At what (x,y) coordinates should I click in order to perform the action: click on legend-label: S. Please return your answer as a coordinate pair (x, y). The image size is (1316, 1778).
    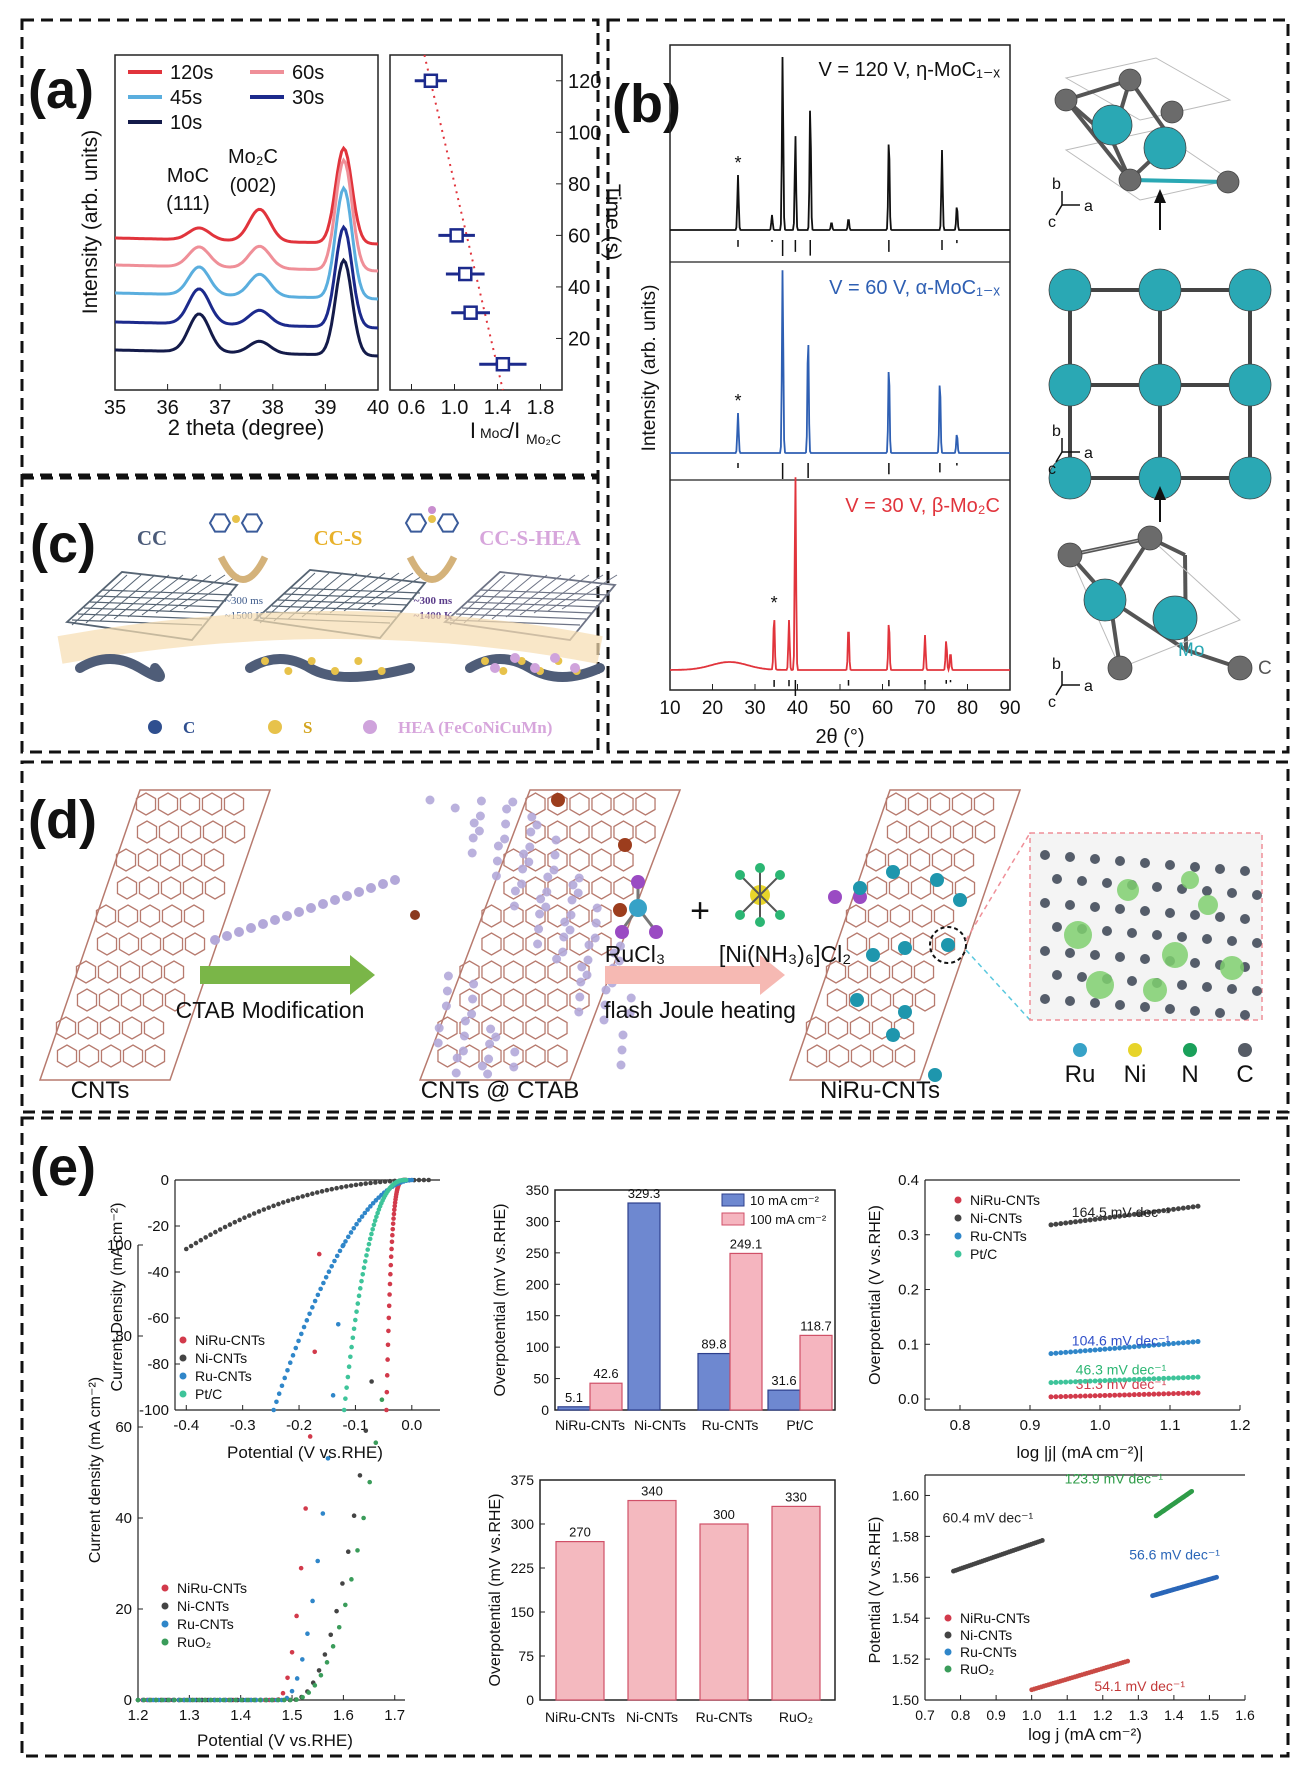
    Looking at the image, I should click on (307, 727).